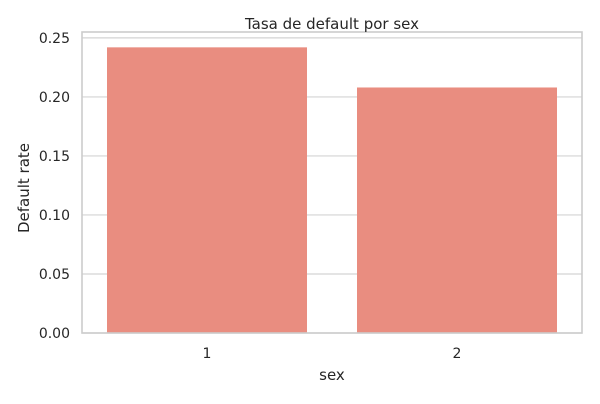 This screenshot has width=600, height=404. What do you see at coordinates (54, 157) in the screenshot?
I see `y-tick-label: 0.15` at bounding box center [54, 157].